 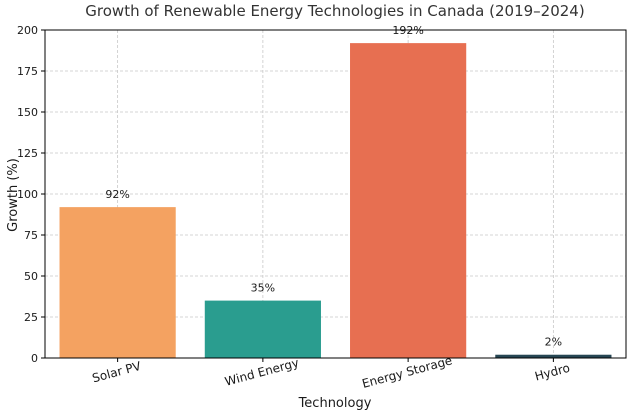 I want to click on x-tick-label: Solar PV, so click(x=117, y=372).